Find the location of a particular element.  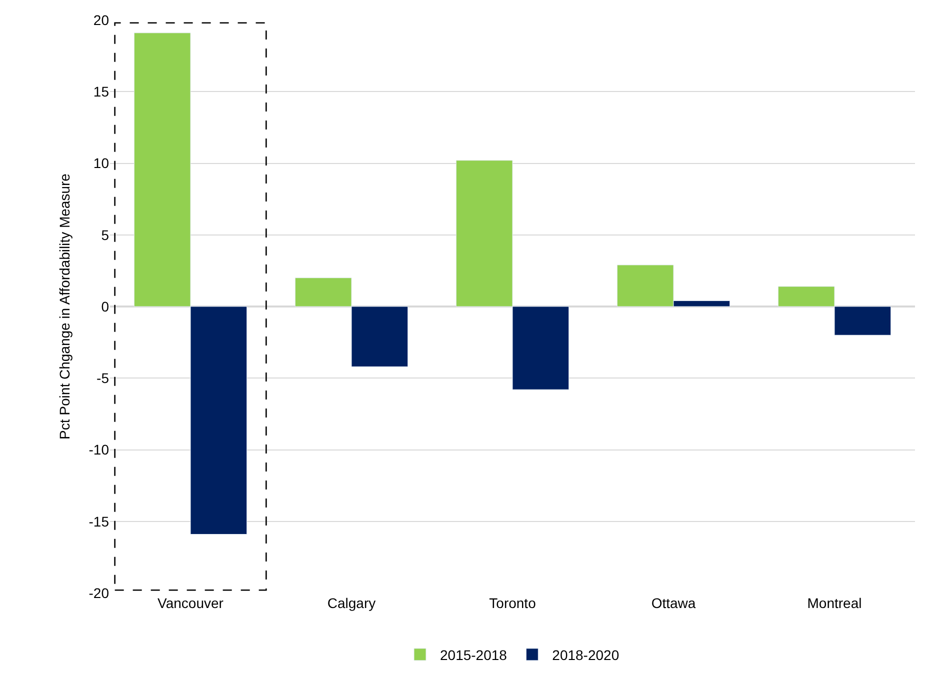

x-tick-label: Toronto is located at coordinates (512, 603).